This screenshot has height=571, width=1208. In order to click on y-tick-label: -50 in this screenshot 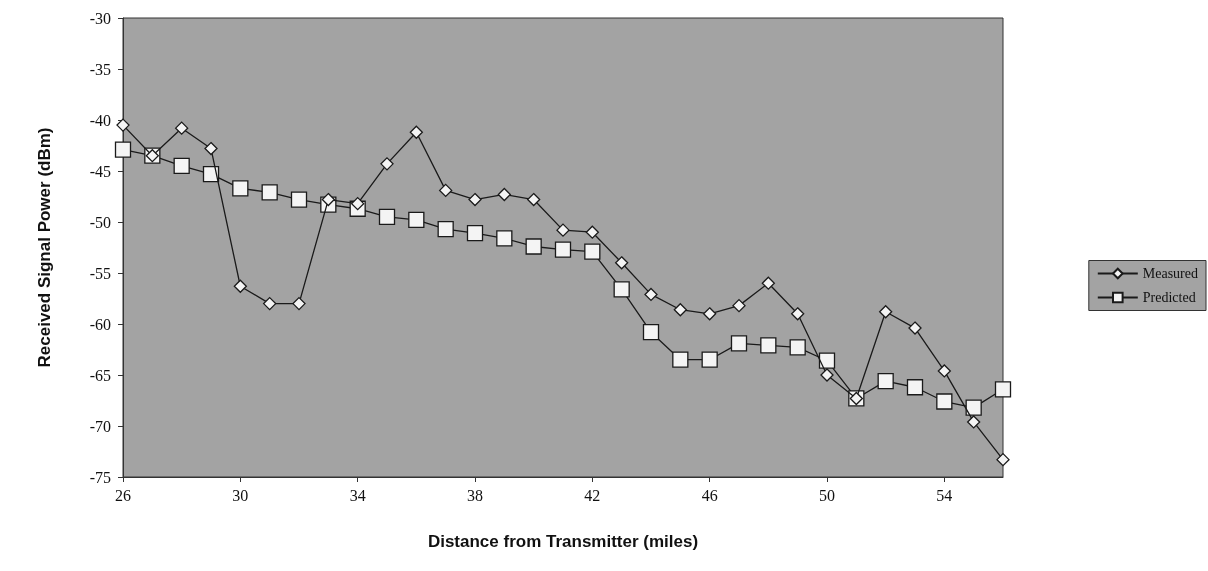, I will do `click(100, 222)`.